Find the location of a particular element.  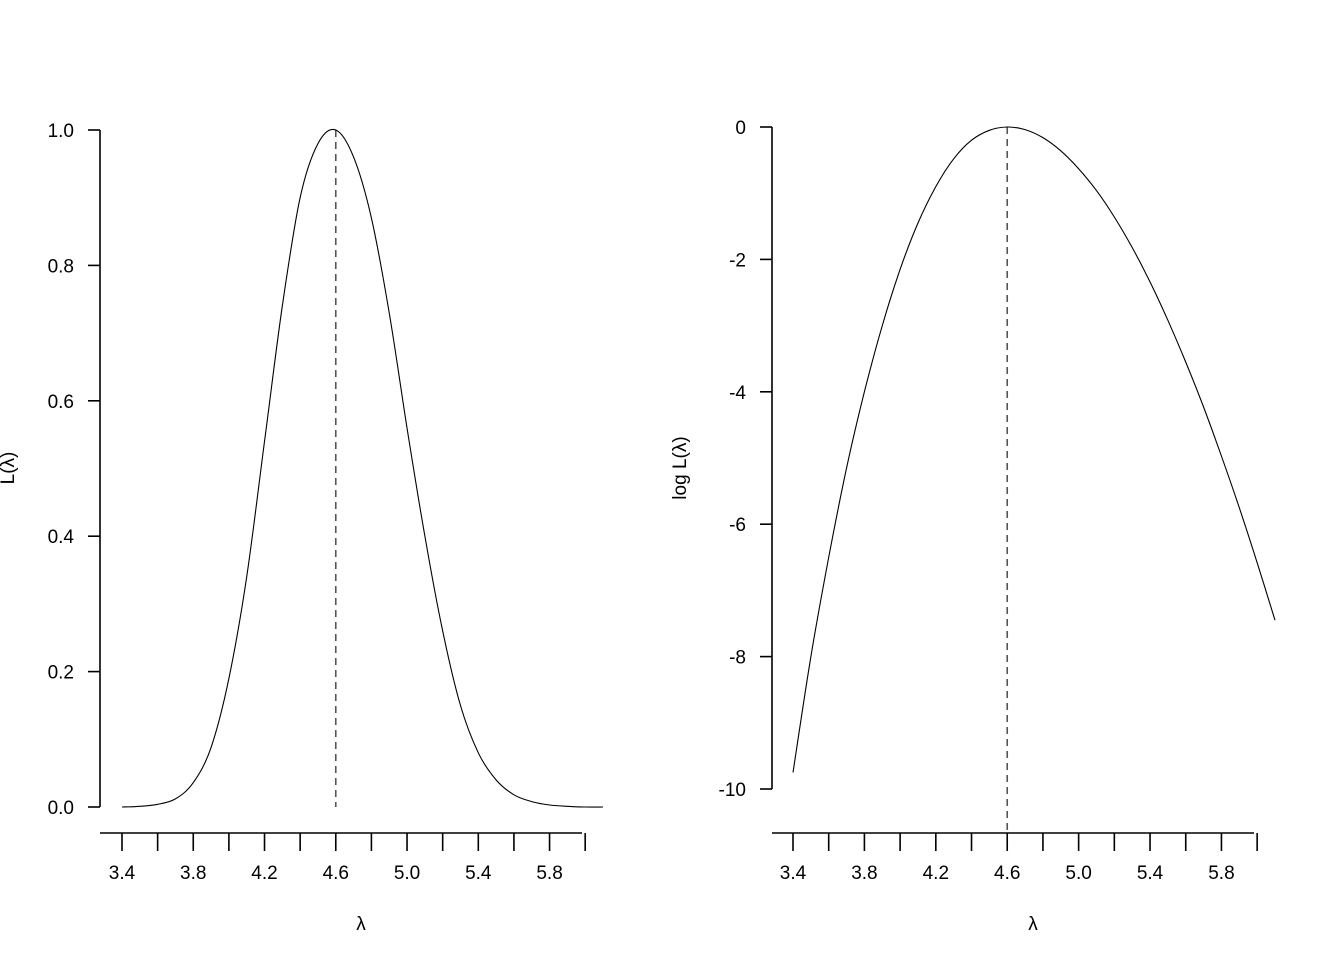

y-tick-label: 0 is located at coordinates (740, 128).